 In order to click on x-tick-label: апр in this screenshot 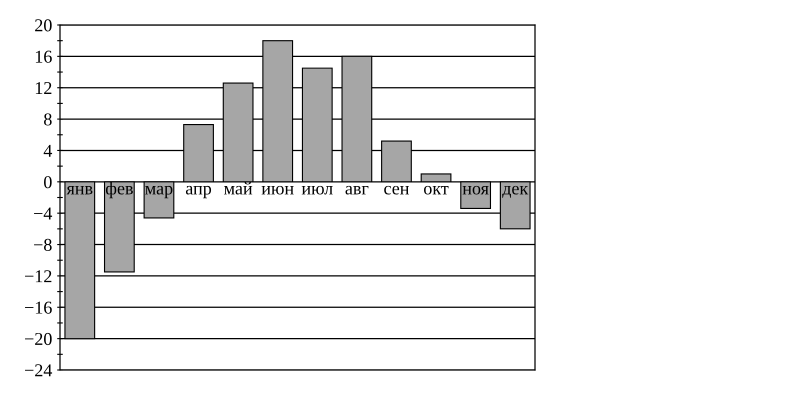, I will do `click(199, 192)`.